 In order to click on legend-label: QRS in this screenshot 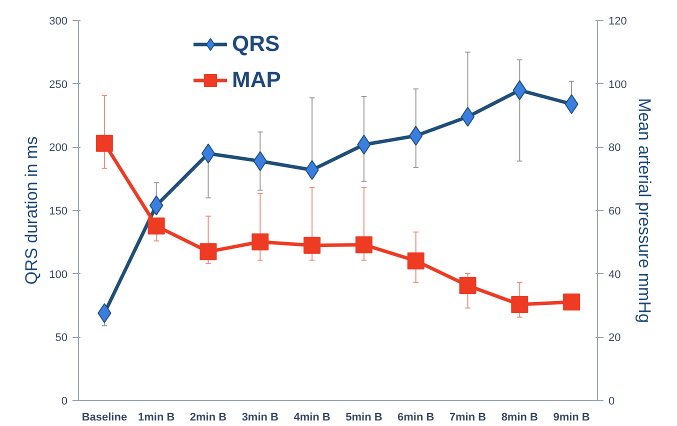, I will do `click(256, 44)`.